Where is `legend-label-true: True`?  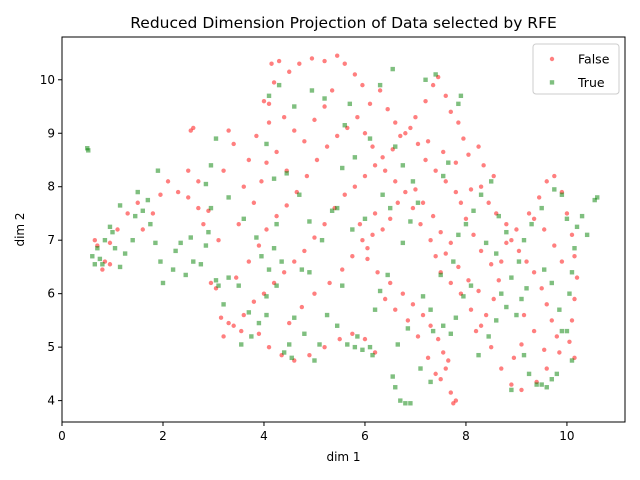 legend-label-true: True is located at coordinates (591, 82).